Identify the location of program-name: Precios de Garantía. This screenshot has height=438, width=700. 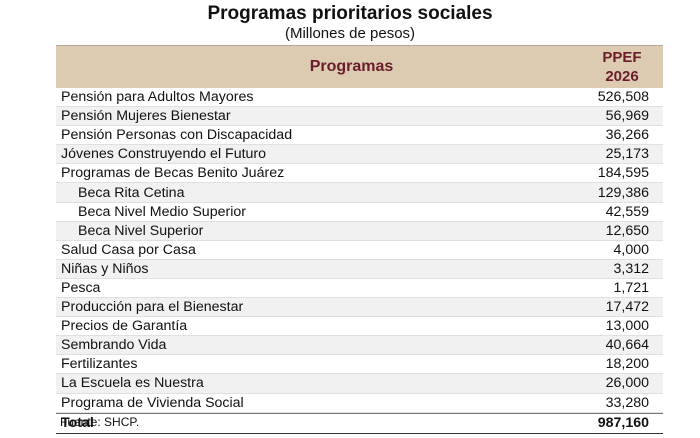
(124, 326).